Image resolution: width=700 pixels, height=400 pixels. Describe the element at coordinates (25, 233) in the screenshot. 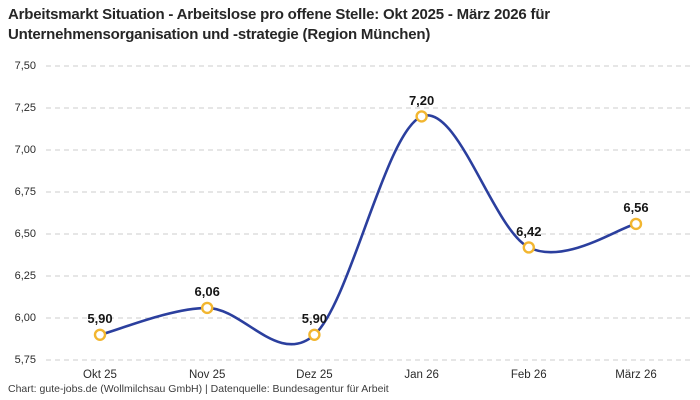

I see `y-axis-tick-label: 6,50` at that location.